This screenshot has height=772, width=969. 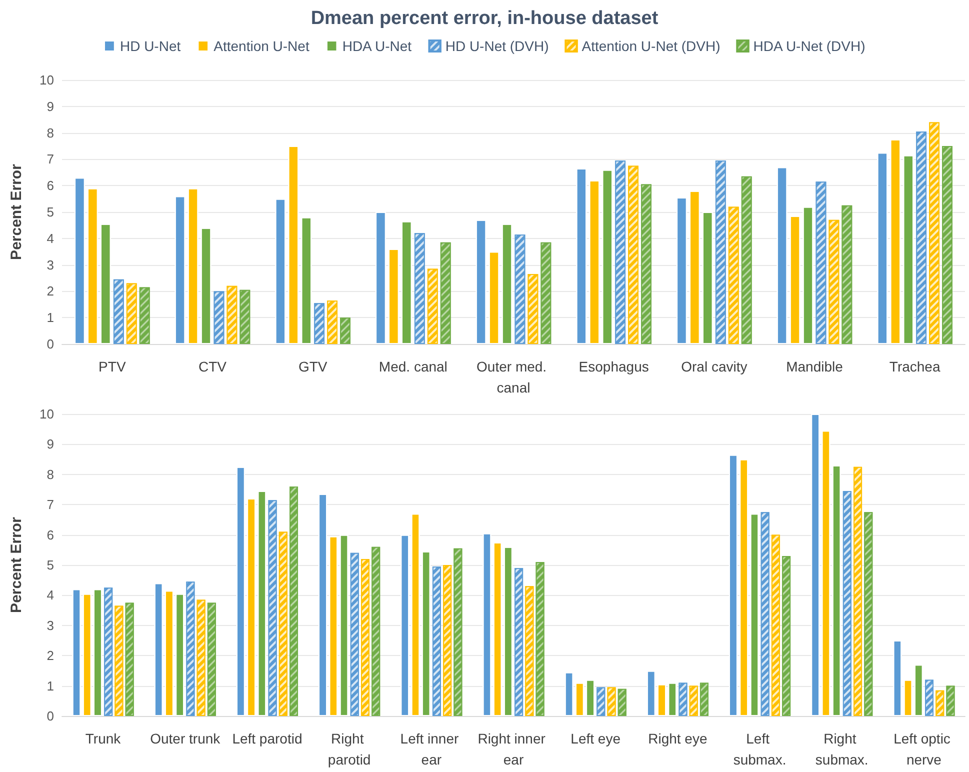 What do you see at coordinates (759, 749) in the screenshot?
I see `x-tick-label: Left submax.` at bounding box center [759, 749].